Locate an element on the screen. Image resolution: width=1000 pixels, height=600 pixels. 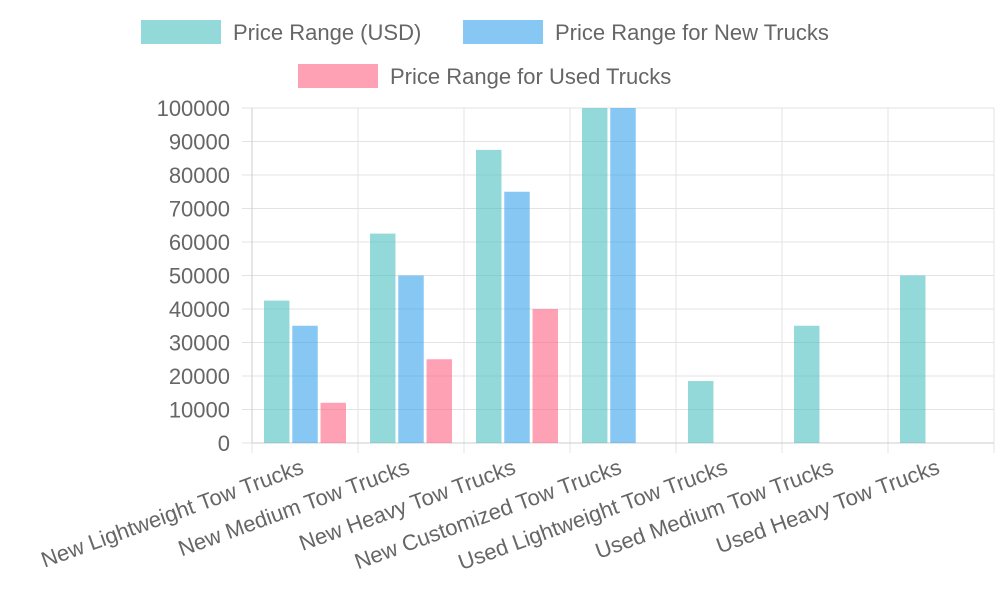
y-tick-label: 0 is located at coordinates (224, 443).